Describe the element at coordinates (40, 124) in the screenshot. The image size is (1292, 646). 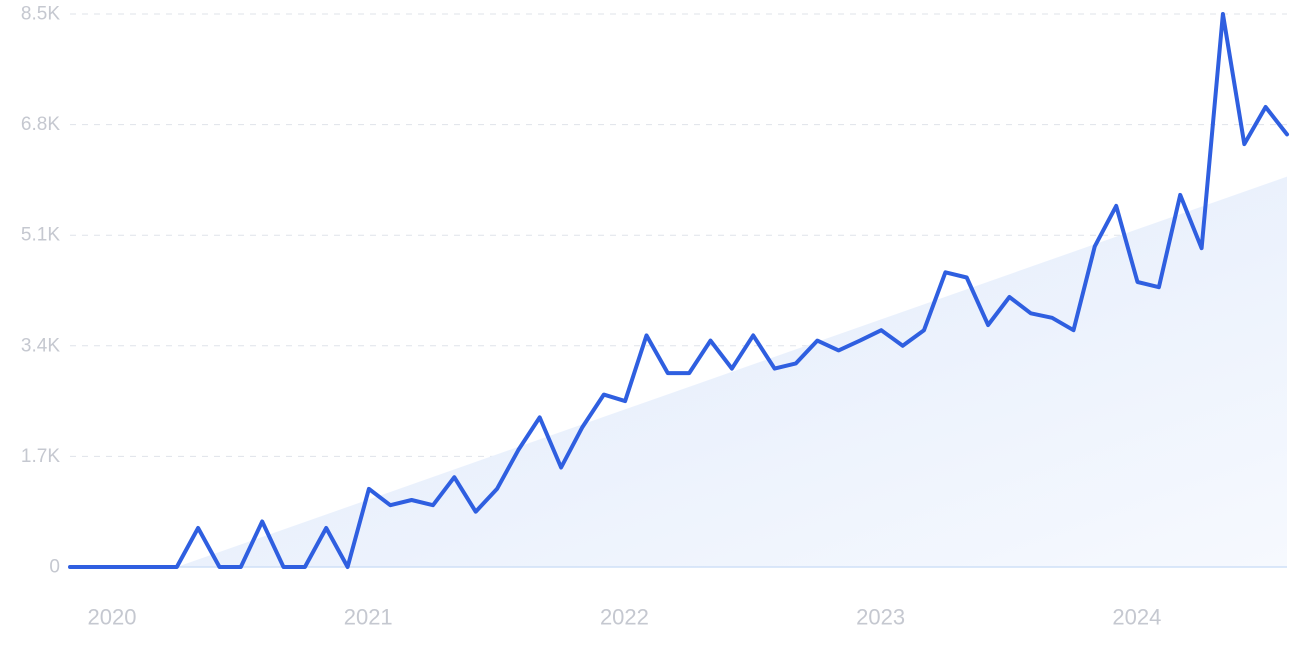
I see `y-tick-label: 6.8K` at that location.